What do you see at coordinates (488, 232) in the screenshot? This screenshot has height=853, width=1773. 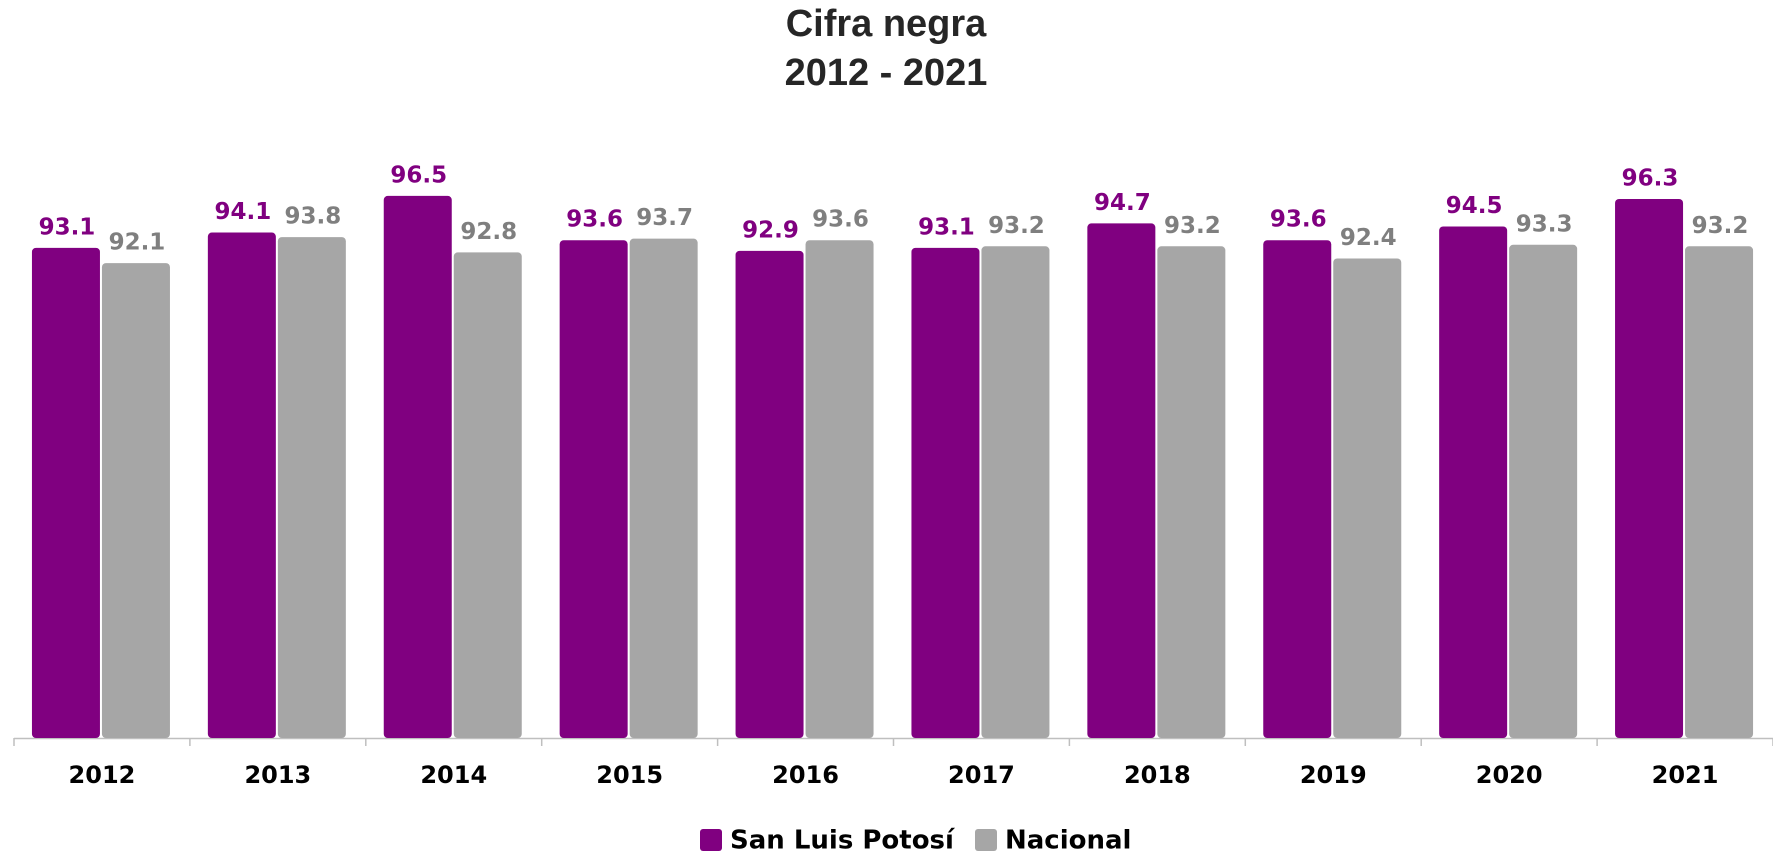 I see `data-label: 92.8` at bounding box center [488, 232].